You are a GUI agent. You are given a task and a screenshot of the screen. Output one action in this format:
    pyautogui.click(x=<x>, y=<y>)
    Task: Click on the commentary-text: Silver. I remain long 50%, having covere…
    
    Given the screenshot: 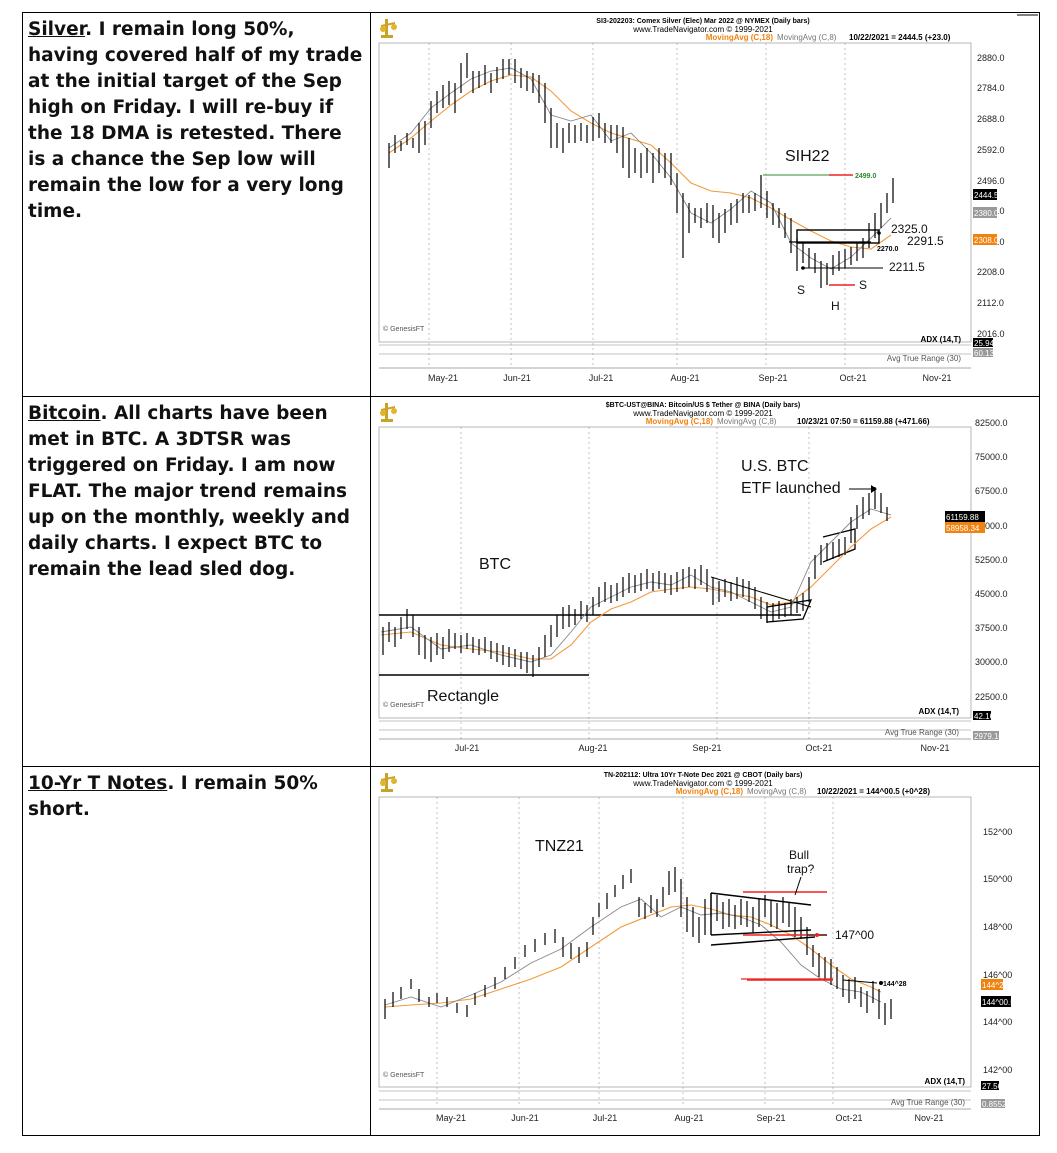 What is the action you would take?
    pyautogui.click(x=195, y=120)
    